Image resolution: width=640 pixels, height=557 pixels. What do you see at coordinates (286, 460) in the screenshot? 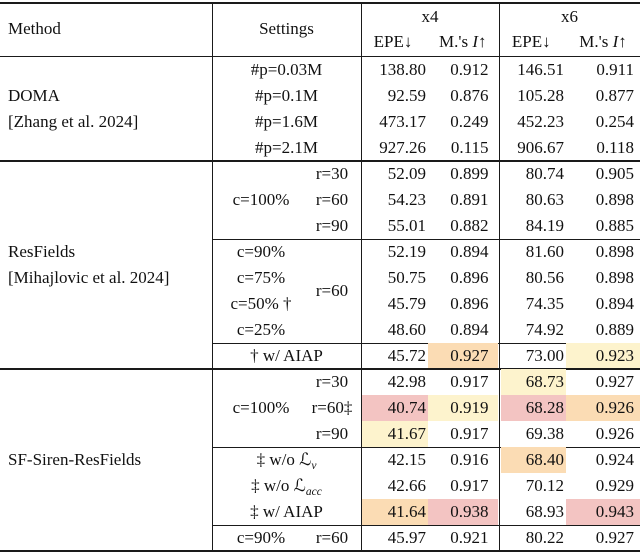
I see `setting-label: ‡ w/o ℒv` at bounding box center [286, 460].